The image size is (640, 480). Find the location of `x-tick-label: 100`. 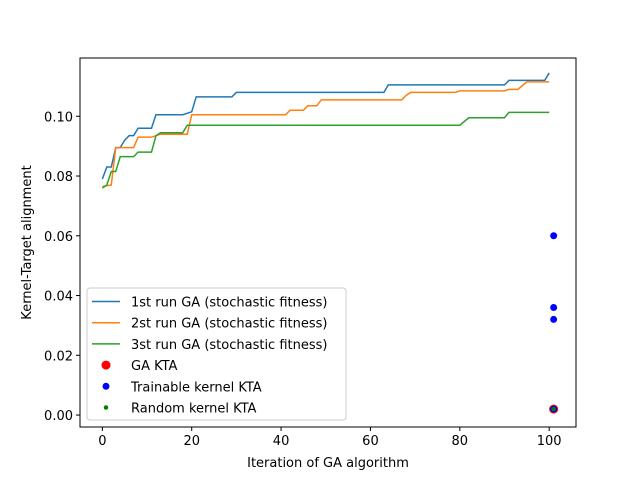

x-tick-label: 100 is located at coordinates (549, 441).